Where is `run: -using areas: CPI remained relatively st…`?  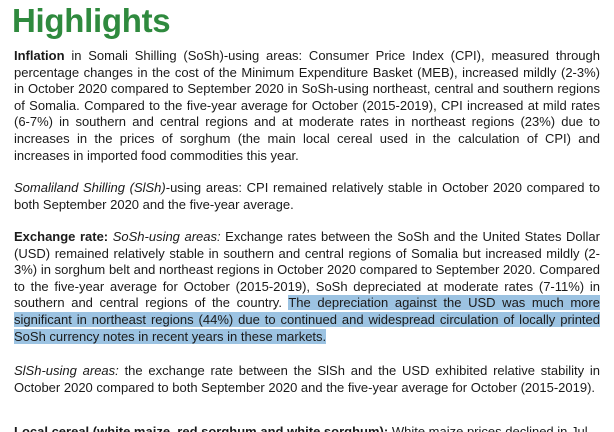 run: -using areas: CPI remained relatively st… is located at coordinates (307, 196).